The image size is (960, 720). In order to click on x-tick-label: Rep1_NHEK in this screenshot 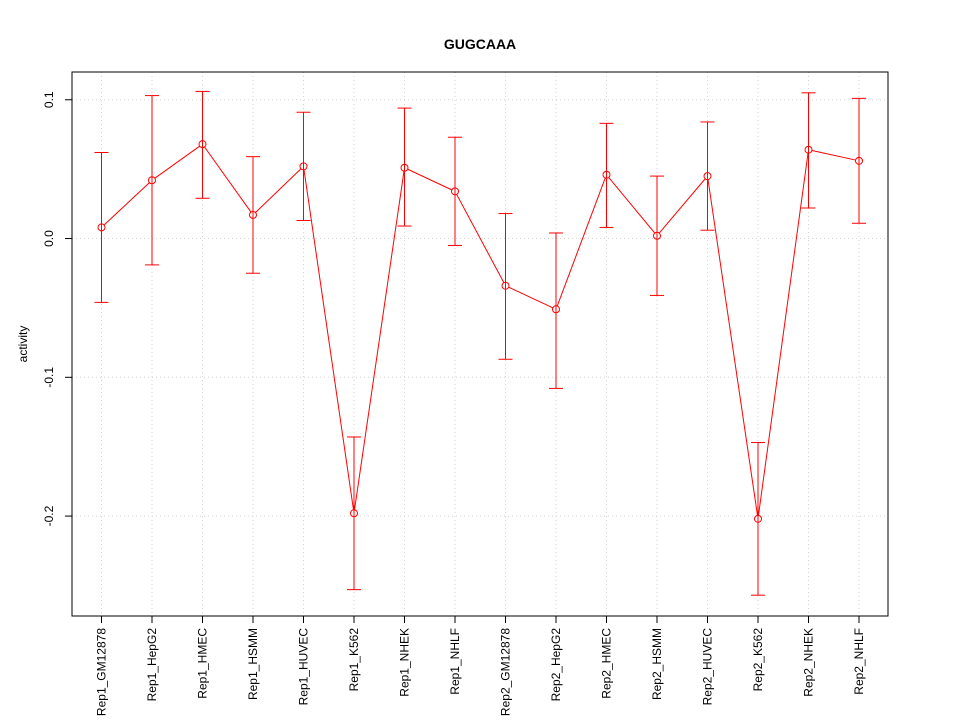, I will do `click(405, 662)`.